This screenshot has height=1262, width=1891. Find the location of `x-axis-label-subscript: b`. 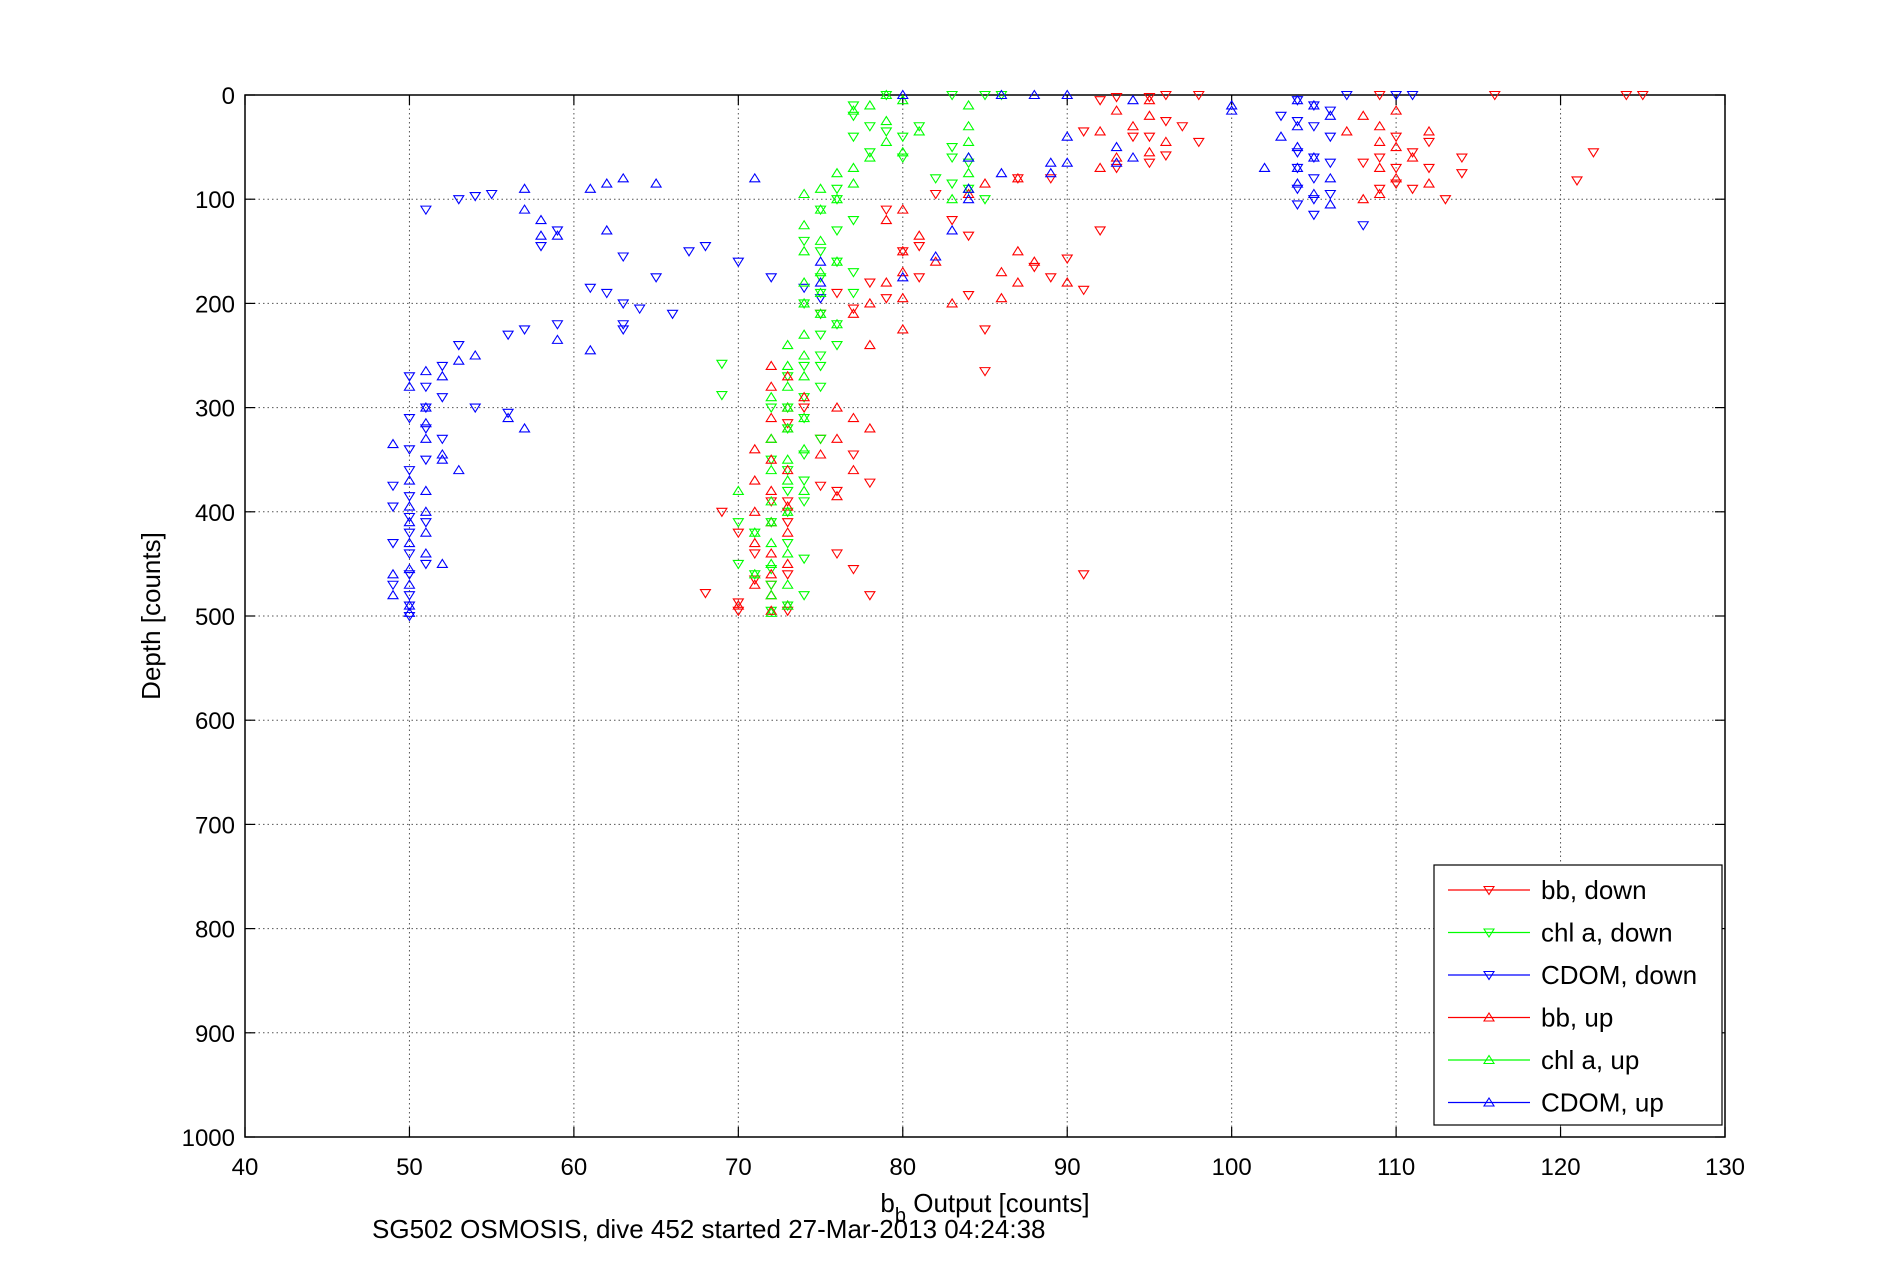

x-axis-label-subscript: b is located at coordinates (900, 1216).